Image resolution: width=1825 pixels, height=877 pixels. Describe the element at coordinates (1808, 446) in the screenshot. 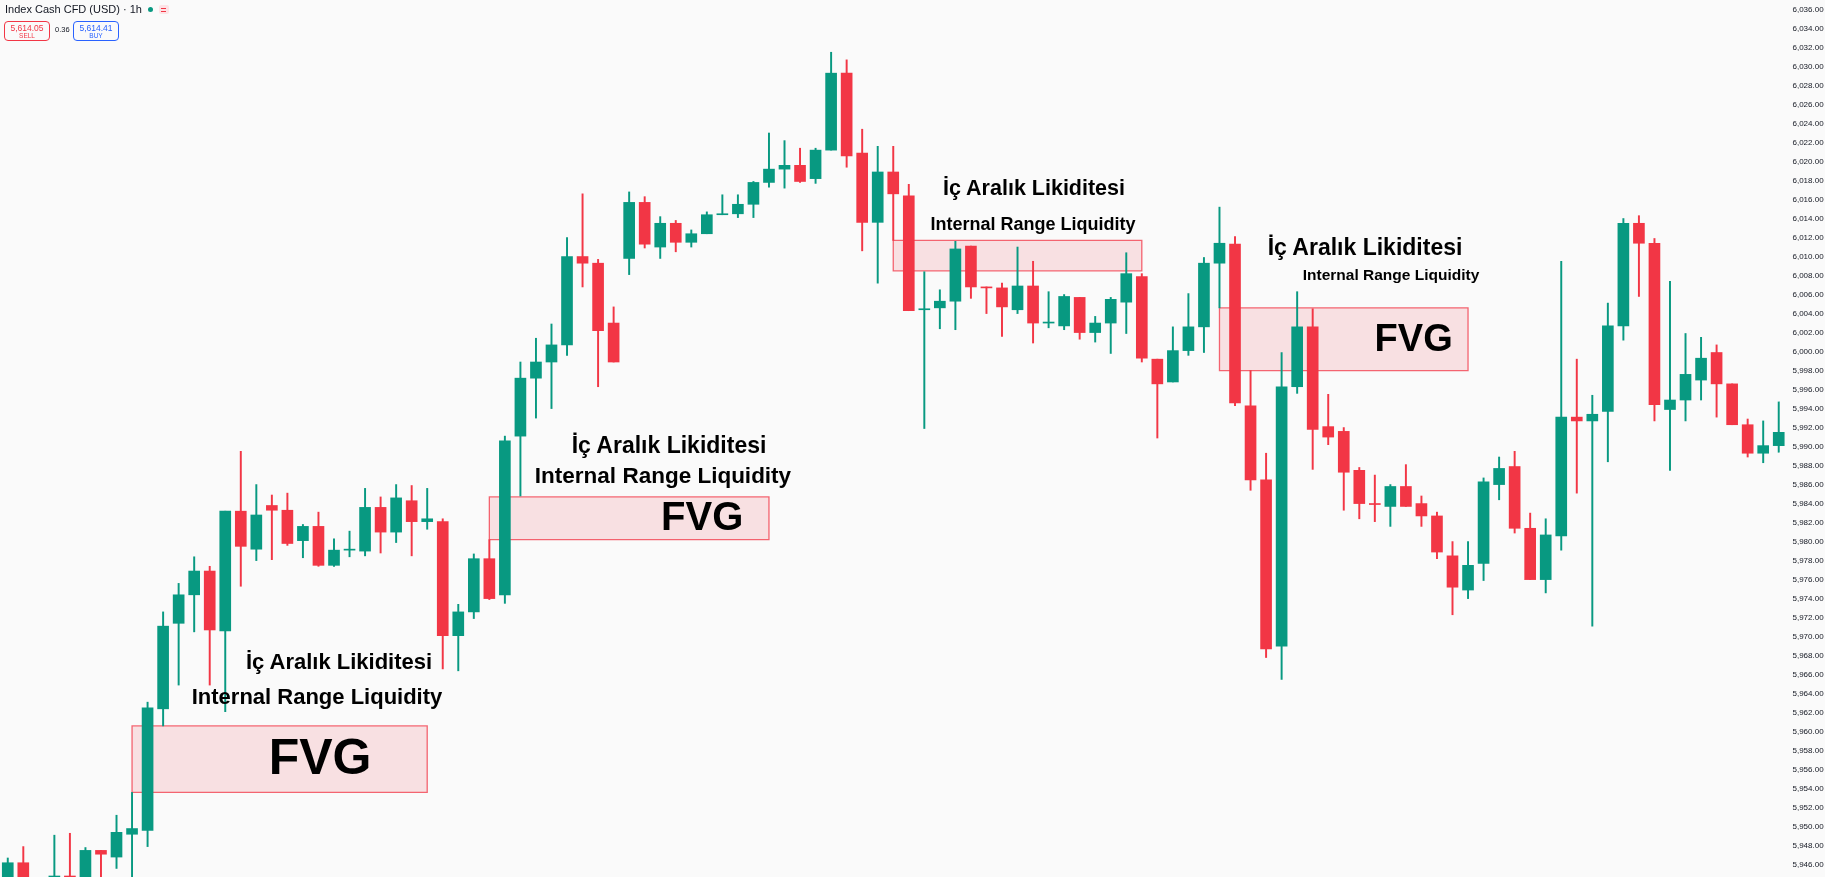

I see `y-tick-label: 5,990.00` at that location.